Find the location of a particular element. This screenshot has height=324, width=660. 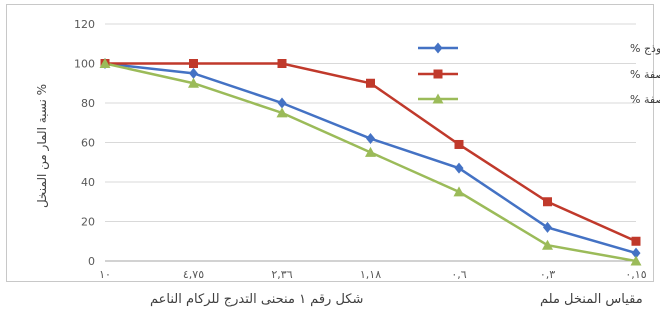

y-tick-label: 0 is located at coordinates (91, 261).